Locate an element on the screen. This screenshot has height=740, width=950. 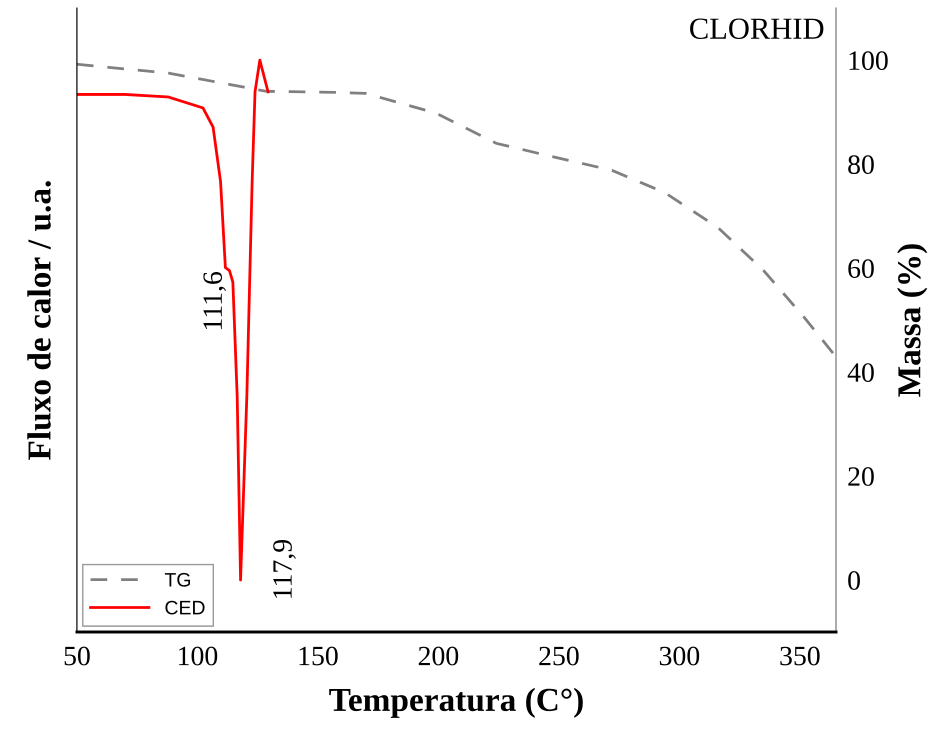
legend-label: TG is located at coordinates (177, 579).